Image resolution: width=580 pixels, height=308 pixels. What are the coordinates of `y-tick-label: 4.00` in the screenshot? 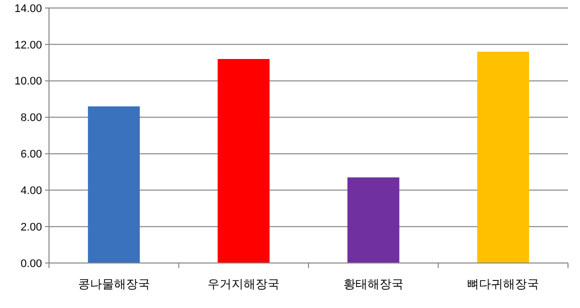 It's located at (31, 190).